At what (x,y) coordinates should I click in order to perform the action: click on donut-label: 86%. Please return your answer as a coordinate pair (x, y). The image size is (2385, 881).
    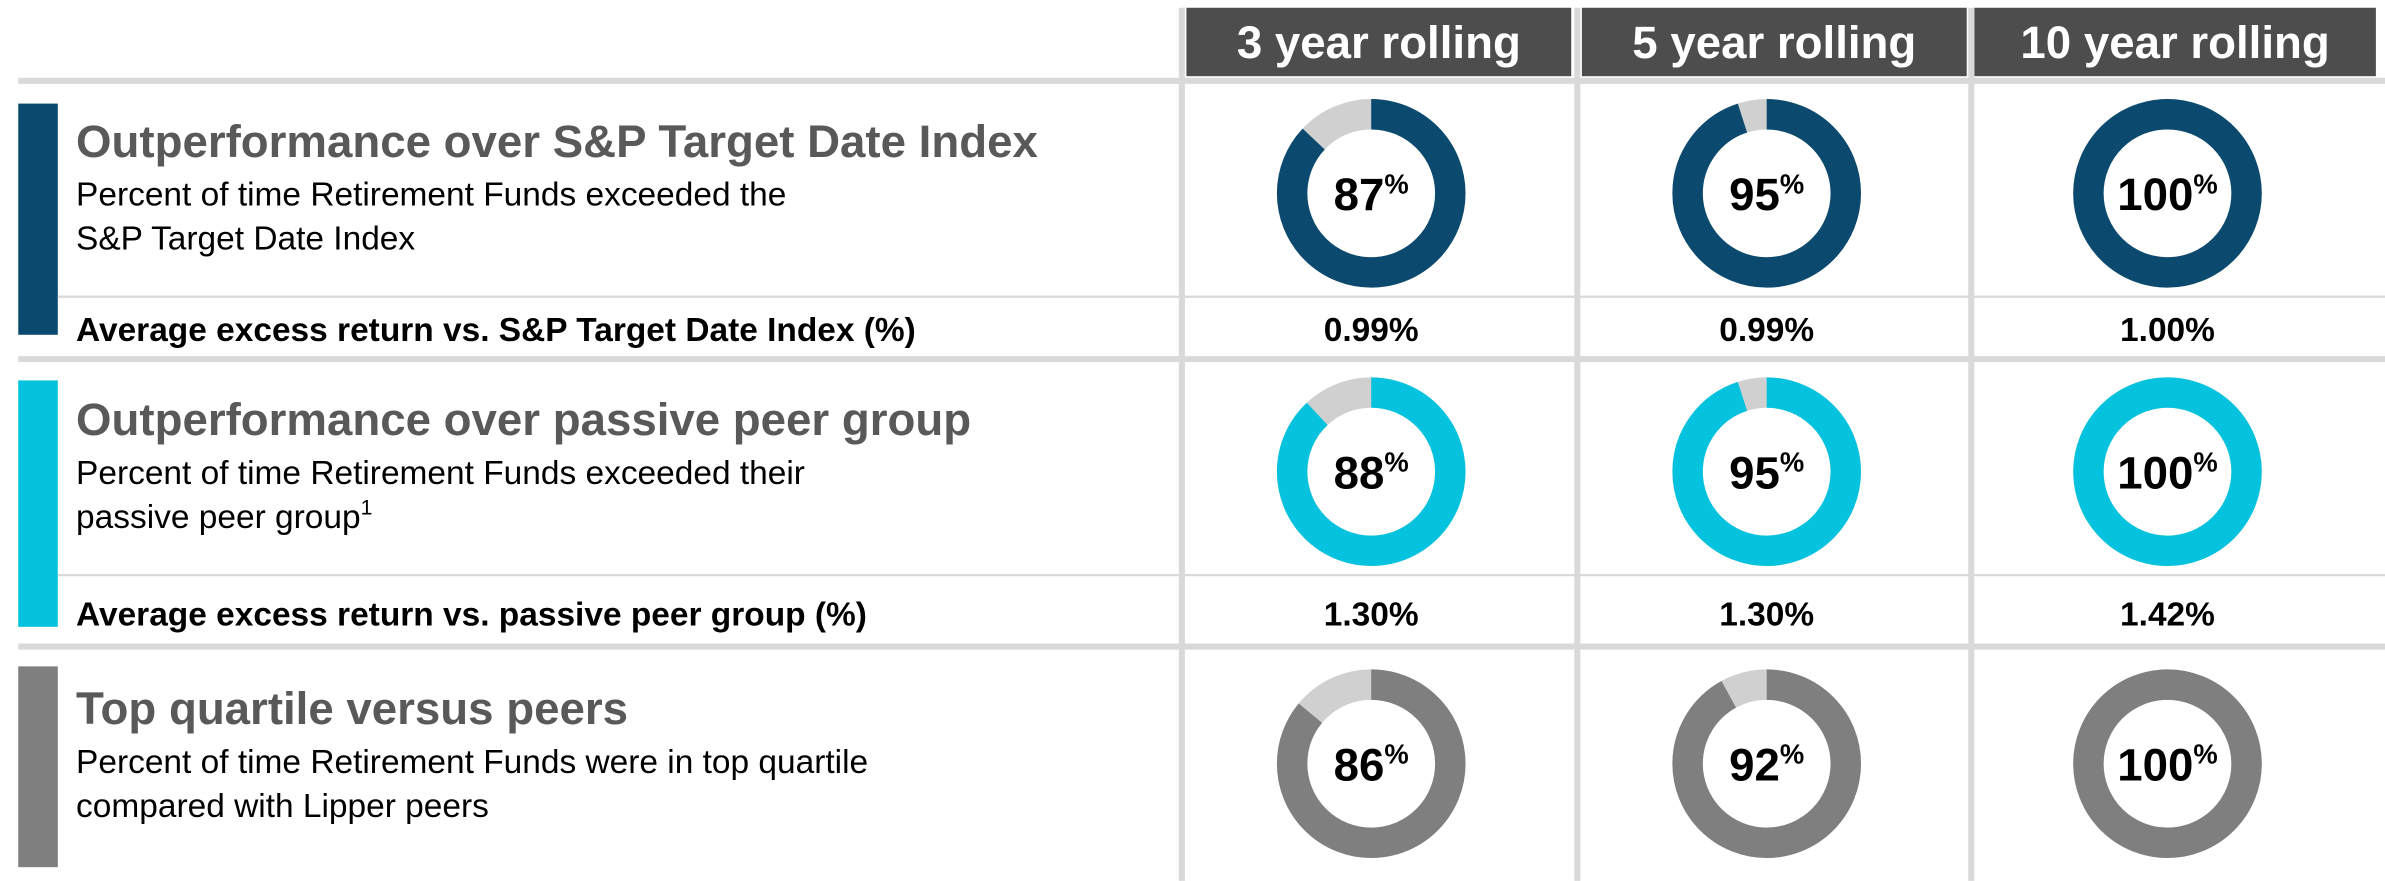
    Looking at the image, I should click on (1371, 765).